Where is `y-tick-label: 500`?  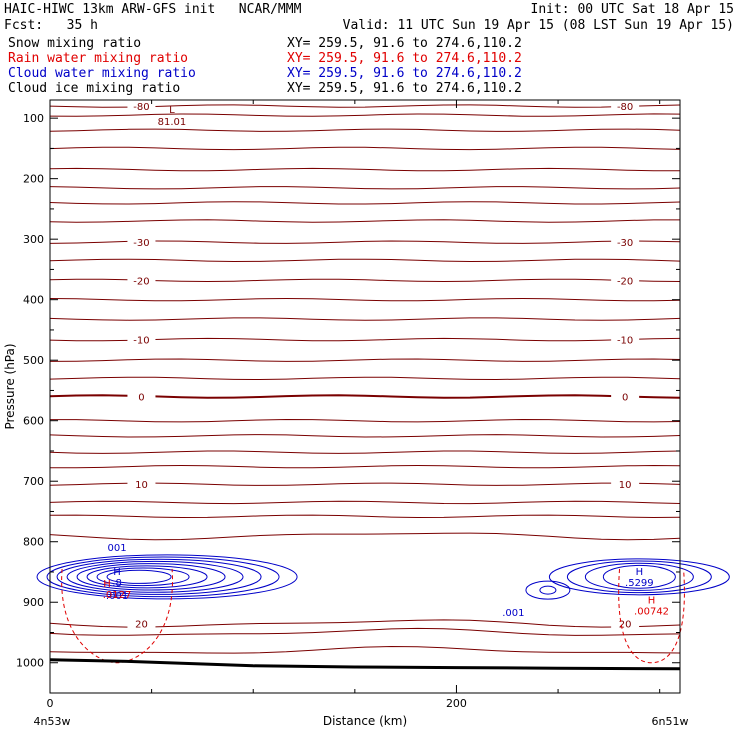
y-tick-label: 500 is located at coordinates (33, 360).